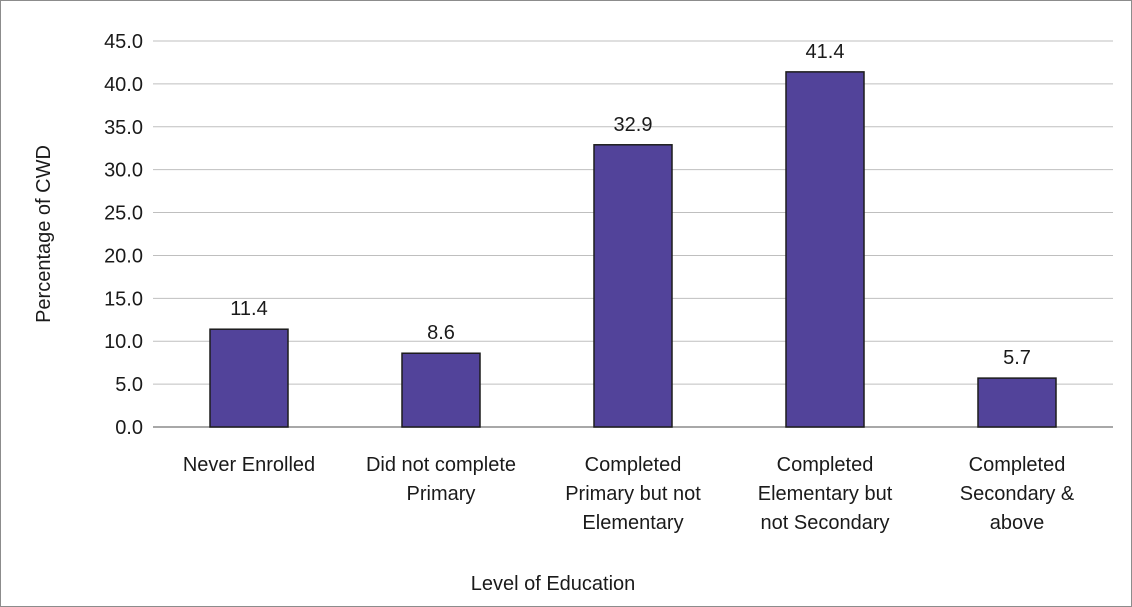  I want to click on x-category-label: not Secondary, so click(825, 523).